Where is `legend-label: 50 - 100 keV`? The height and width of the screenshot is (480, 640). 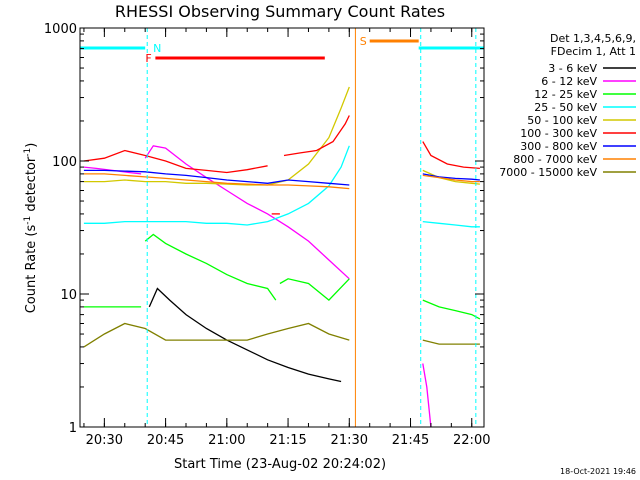
legend-label: 50 - 100 keV is located at coordinates (562, 120).